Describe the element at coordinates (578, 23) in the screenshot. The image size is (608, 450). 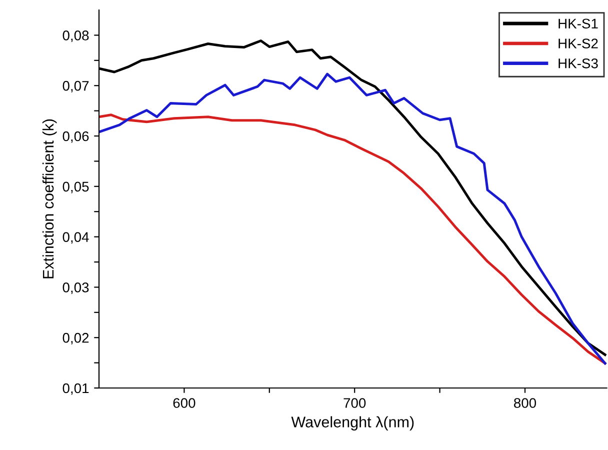
I see `legend-label: HK-S1` at that location.